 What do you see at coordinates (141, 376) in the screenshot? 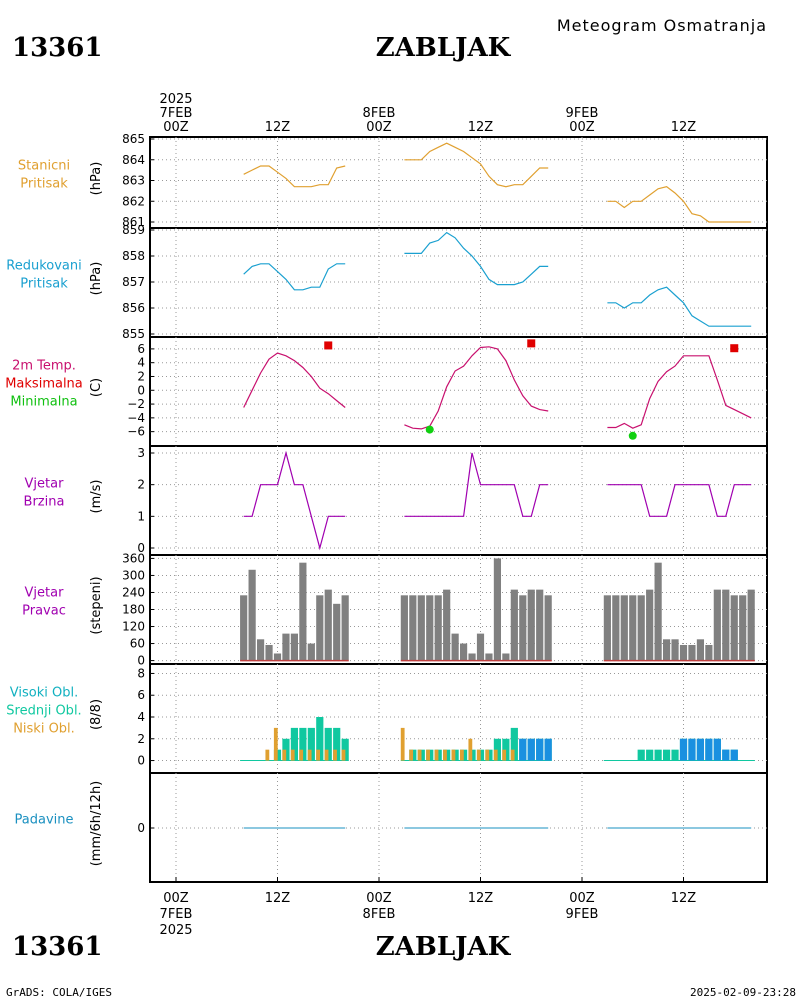
I see `y-tick-label: 2` at bounding box center [141, 376].